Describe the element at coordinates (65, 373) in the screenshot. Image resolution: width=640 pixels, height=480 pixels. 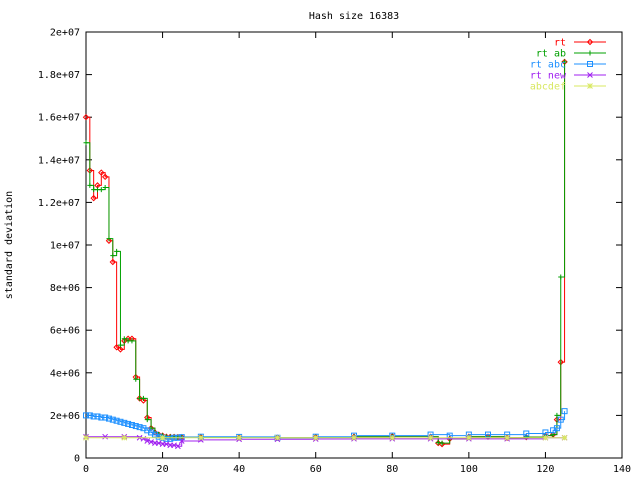
I see `y-tick-label: 4e+06` at that location.